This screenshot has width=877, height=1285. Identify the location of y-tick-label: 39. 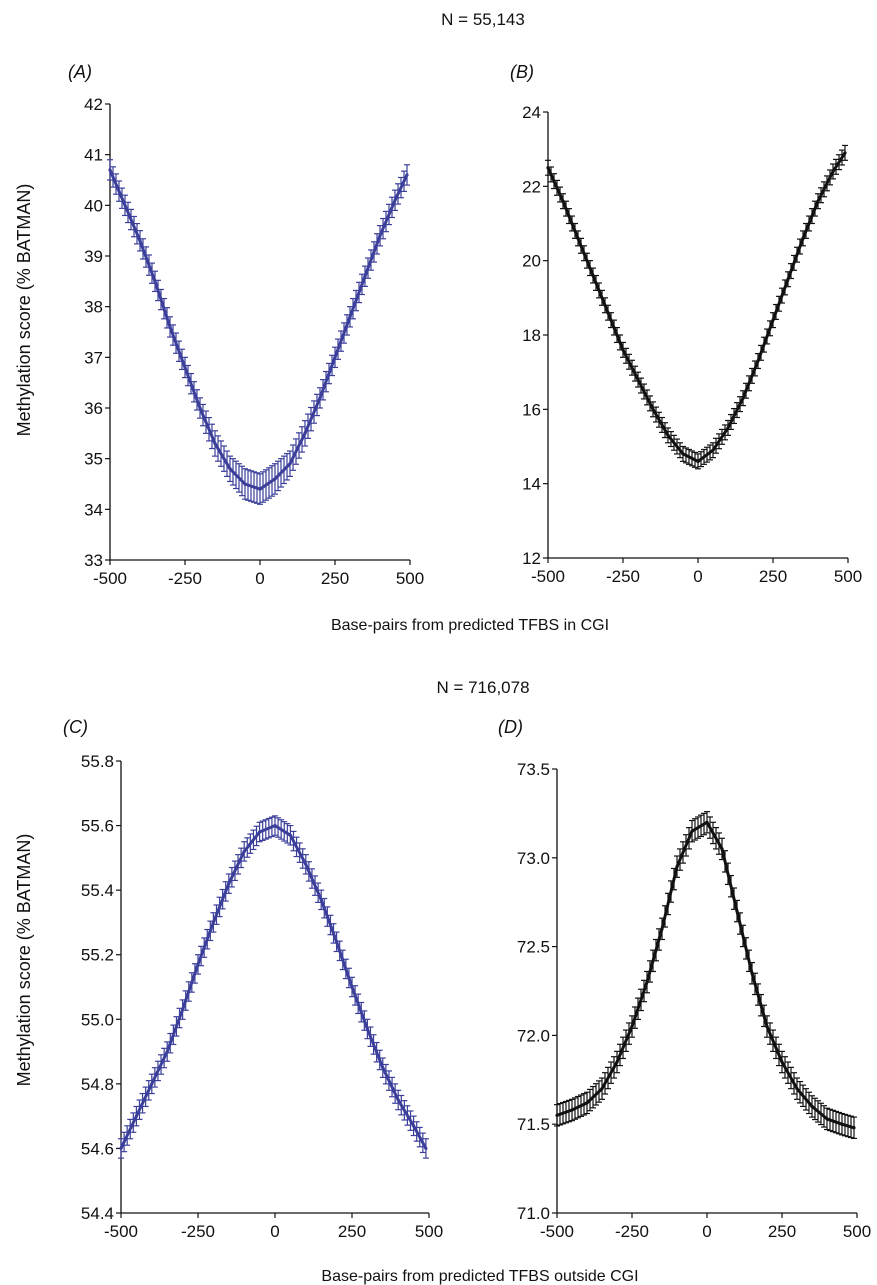
(93, 256).